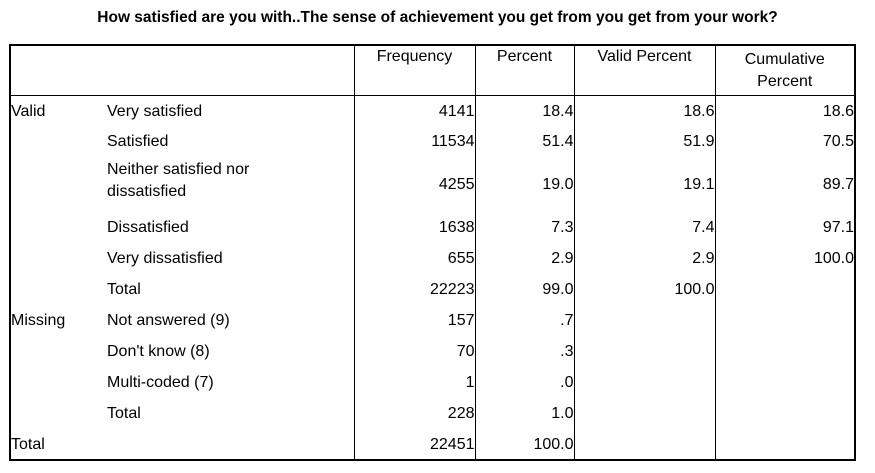 The height and width of the screenshot is (473, 875). Describe the element at coordinates (414, 445) in the screenshot. I see `frequency-cell: 22451` at that location.